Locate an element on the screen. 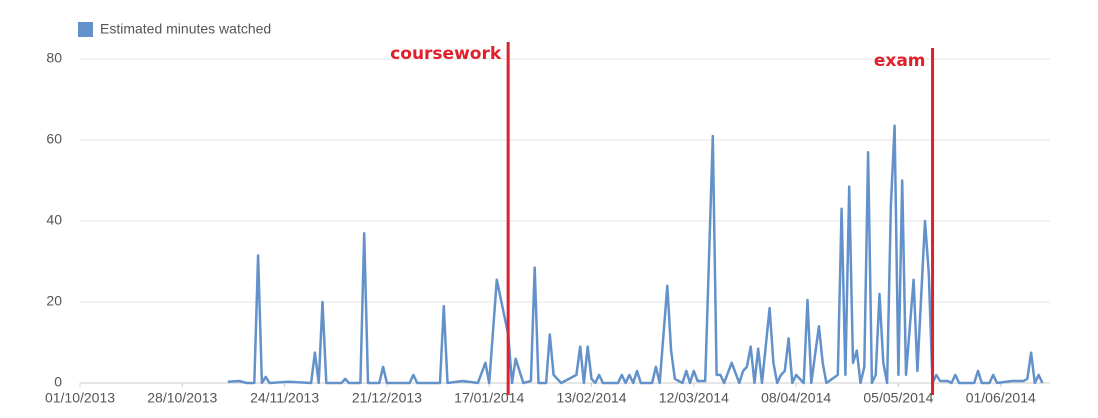 This screenshot has height=418, width=1098. annotation-label: coursework is located at coordinates (446, 54).